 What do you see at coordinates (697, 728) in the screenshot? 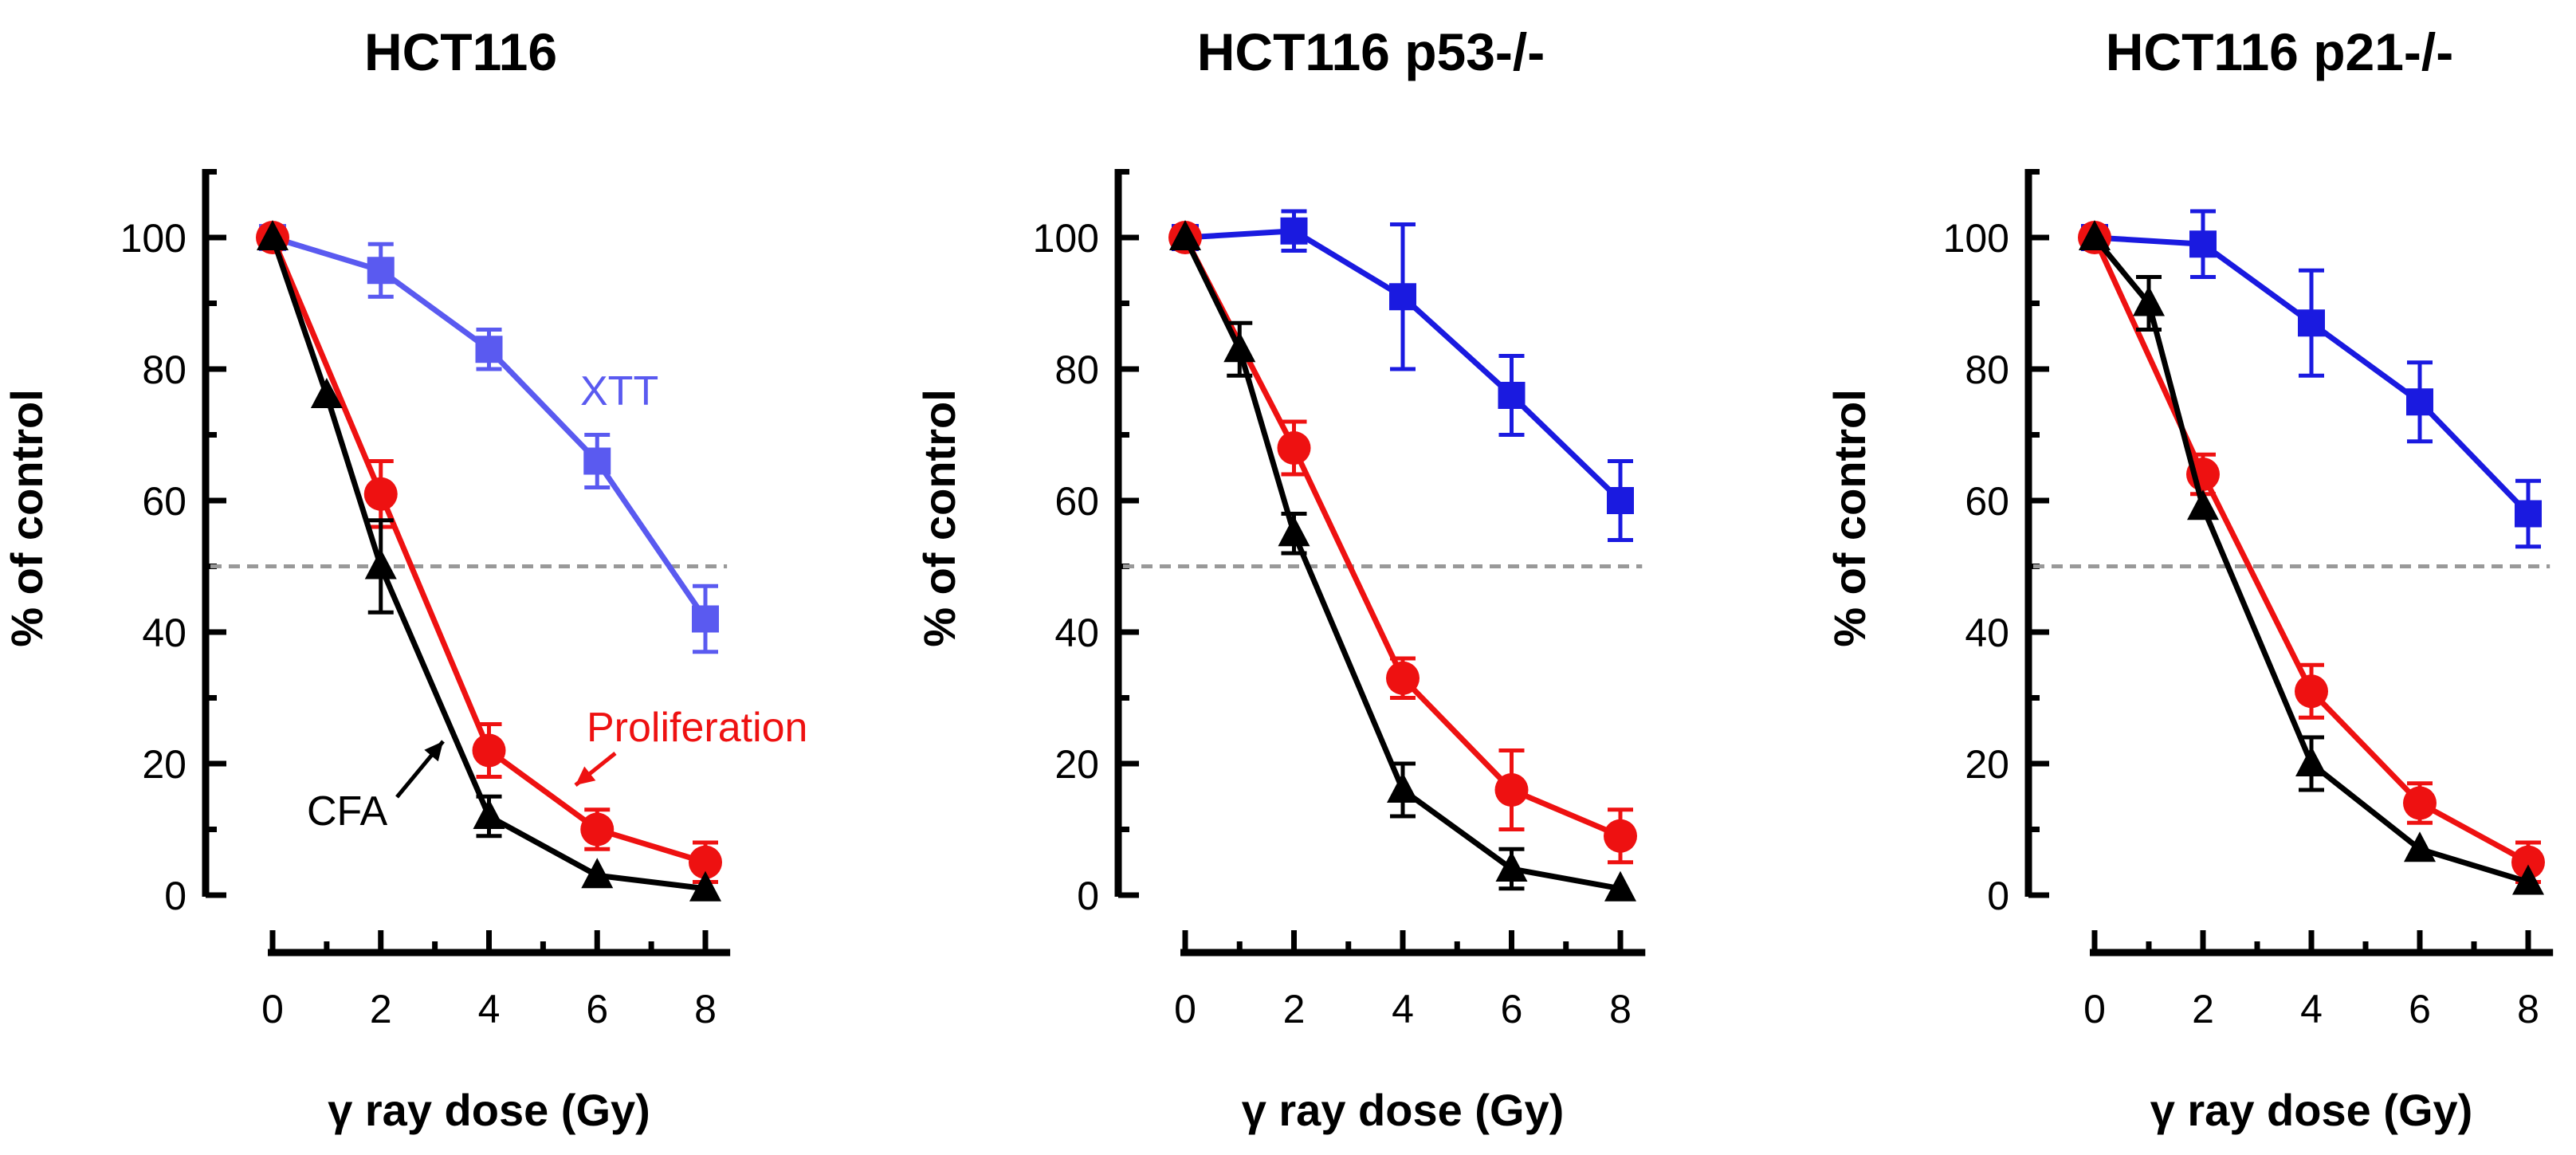
I see `annotation-proliferation: Proliferation` at bounding box center [697, 728].